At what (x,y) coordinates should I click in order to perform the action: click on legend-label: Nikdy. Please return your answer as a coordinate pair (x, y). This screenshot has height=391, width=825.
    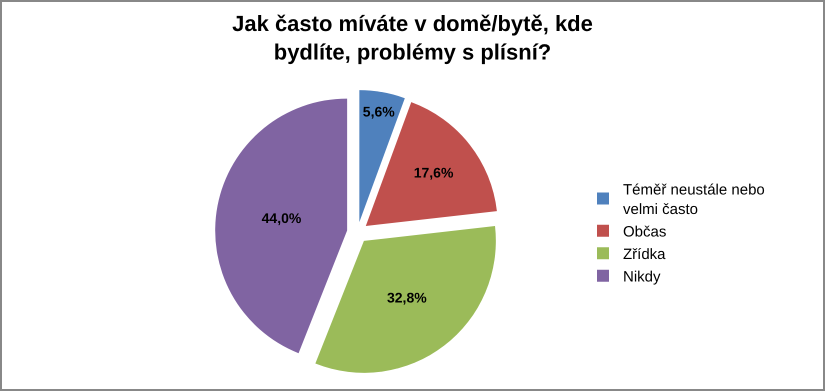
    Looking at the image, I should click on (642, 277).